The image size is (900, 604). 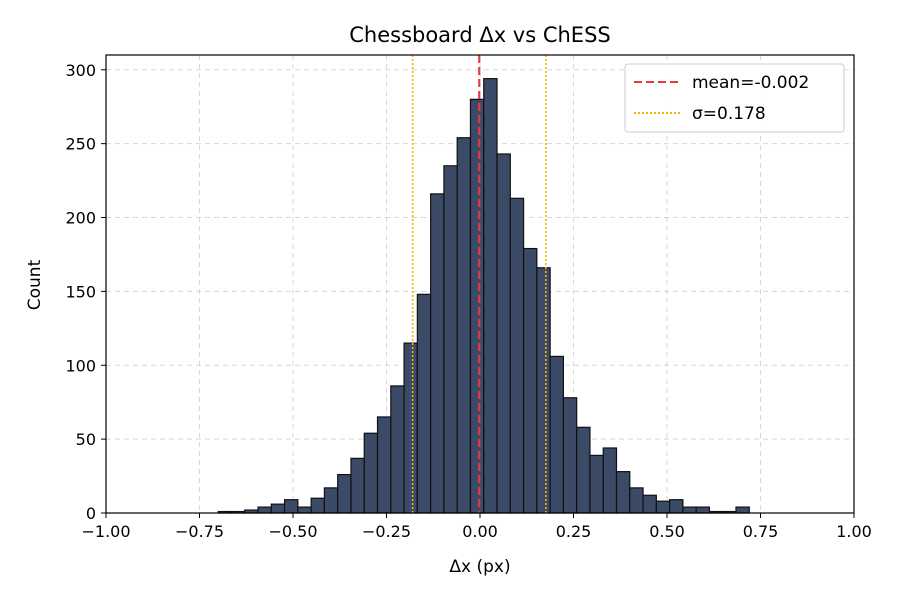 What do you see at coordinates (80, 291) in the screenshot?
I see `y-tick-label-3: 150` at bounding box center [80, 291].